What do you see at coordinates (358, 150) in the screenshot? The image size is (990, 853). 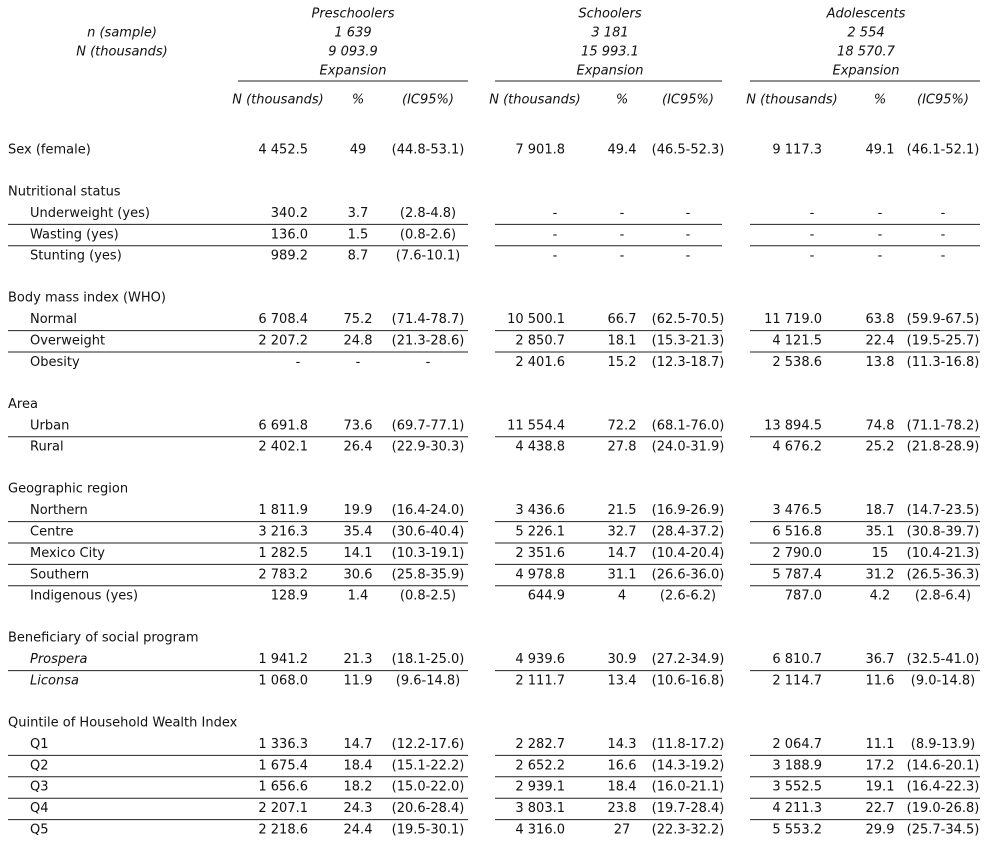 I see `cell: 49` at bounding box center [358, 150].